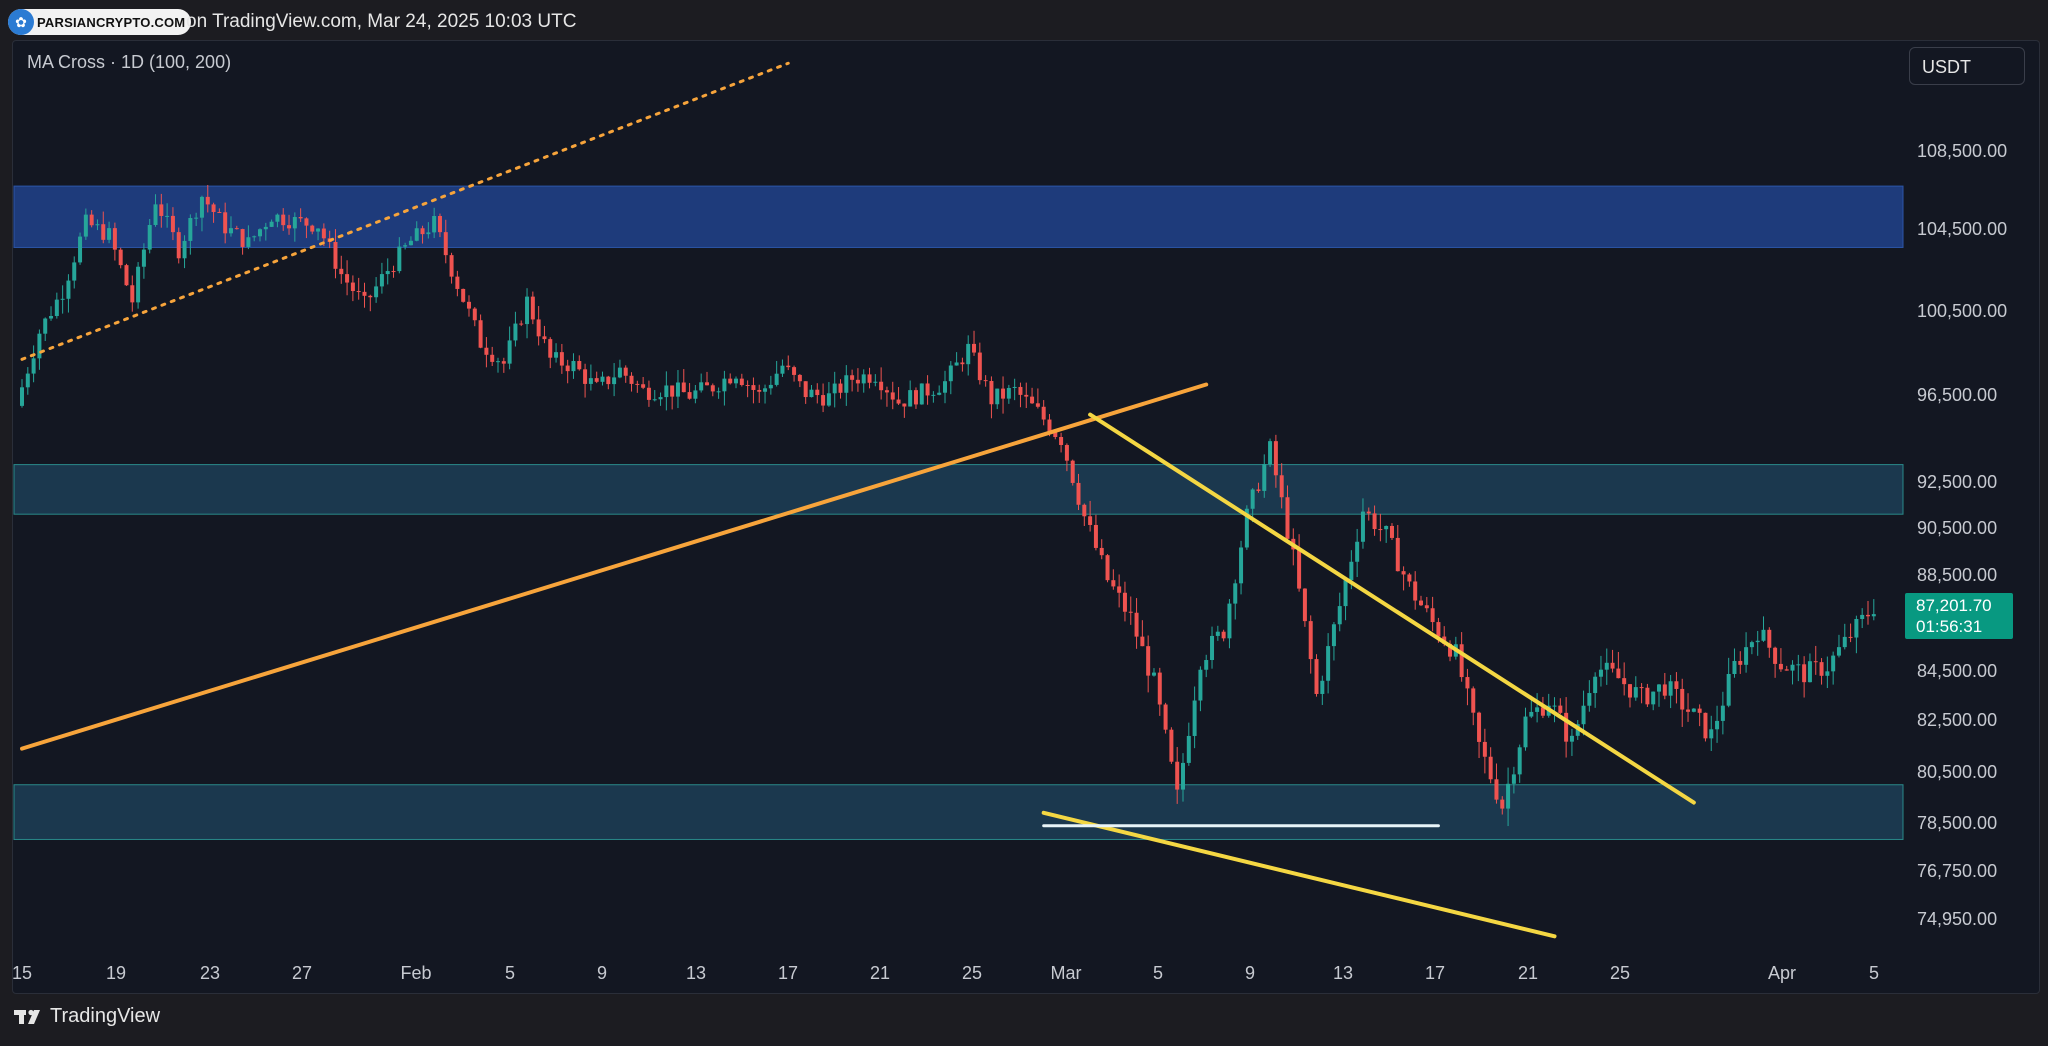  What do you see at coordinates (405, 211) in the screenshot?
I see `trendline-orange-dotted` at bounding box center [405, 211].